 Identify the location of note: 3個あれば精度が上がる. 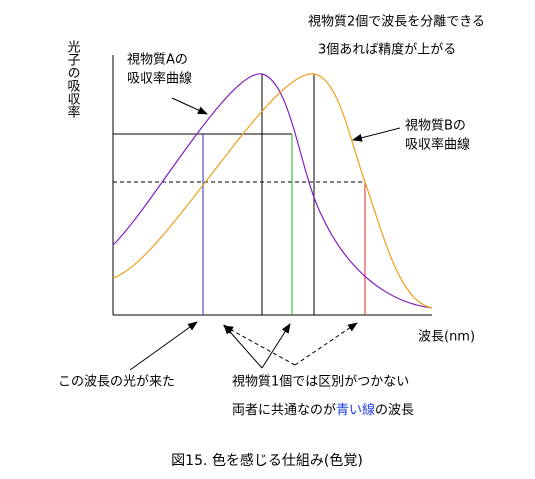
(387, 50).